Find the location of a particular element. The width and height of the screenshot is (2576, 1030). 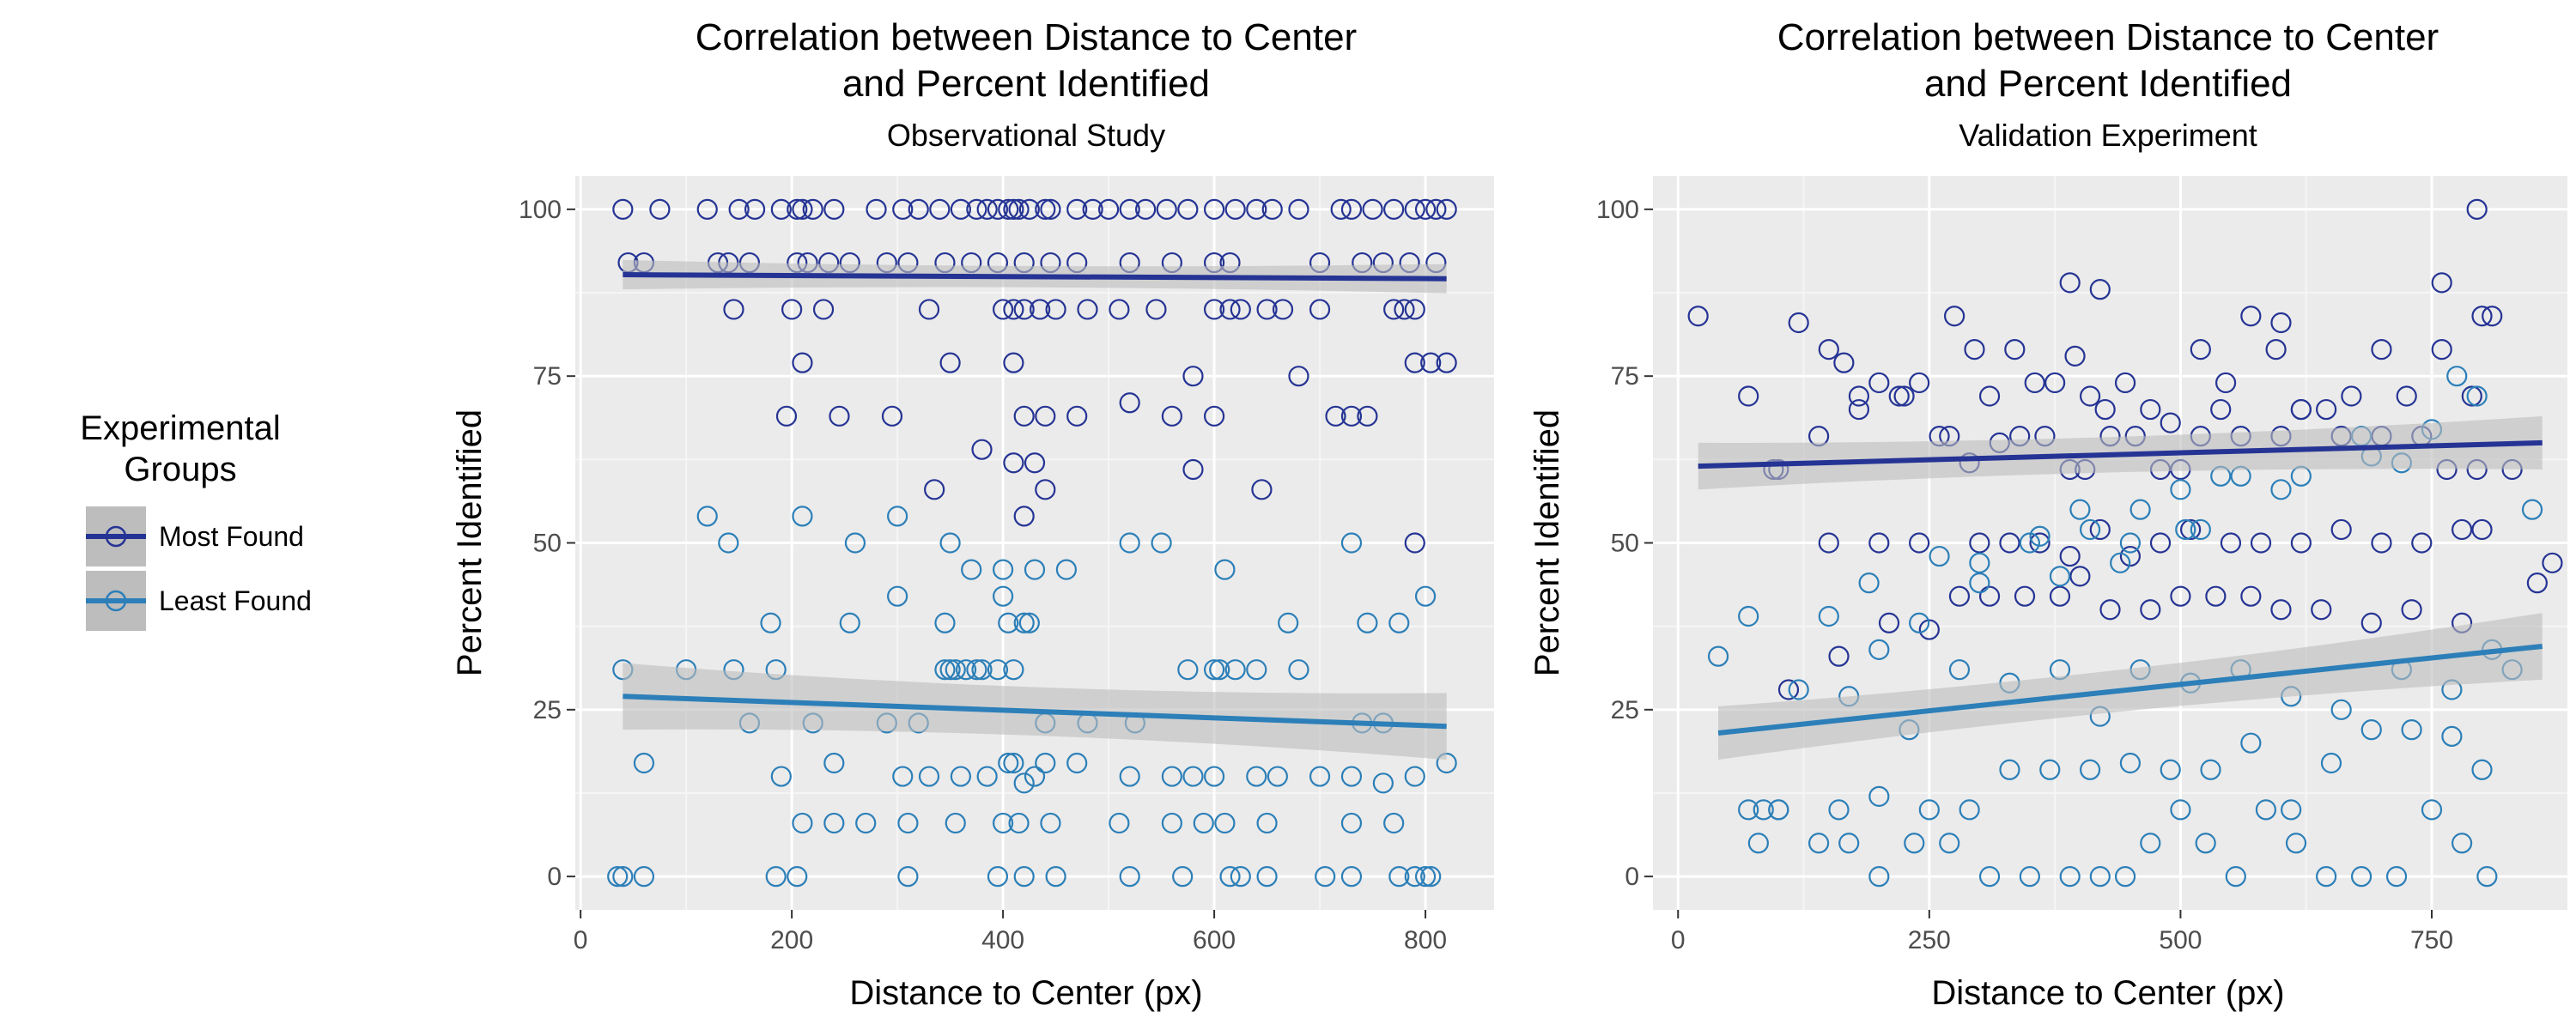

x-tick-label: 0 is located at coordinates (581, 940).